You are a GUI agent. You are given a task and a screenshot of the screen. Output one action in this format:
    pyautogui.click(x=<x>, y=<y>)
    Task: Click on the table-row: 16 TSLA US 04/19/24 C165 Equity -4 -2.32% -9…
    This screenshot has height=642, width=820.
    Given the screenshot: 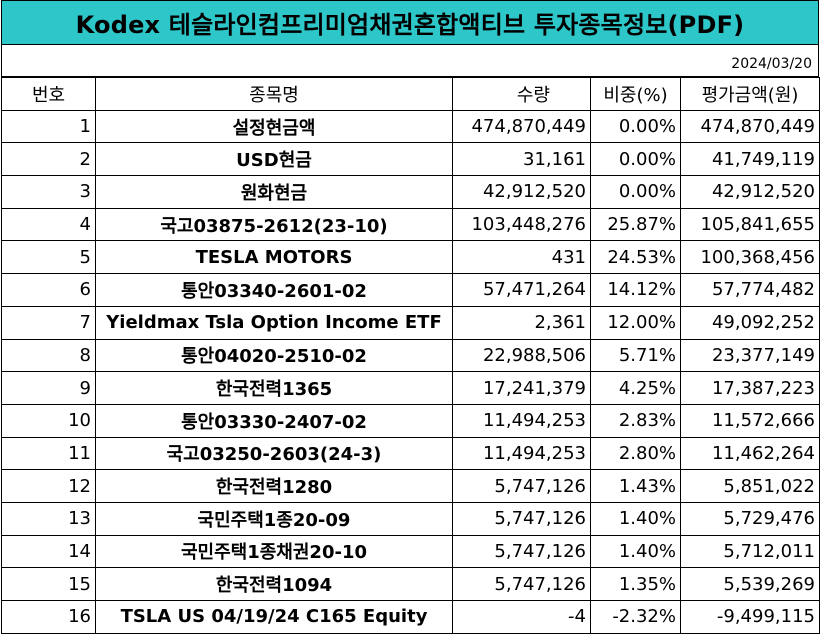 What is the action you would take?
    pyautogui.click(x=410, y=617)
    